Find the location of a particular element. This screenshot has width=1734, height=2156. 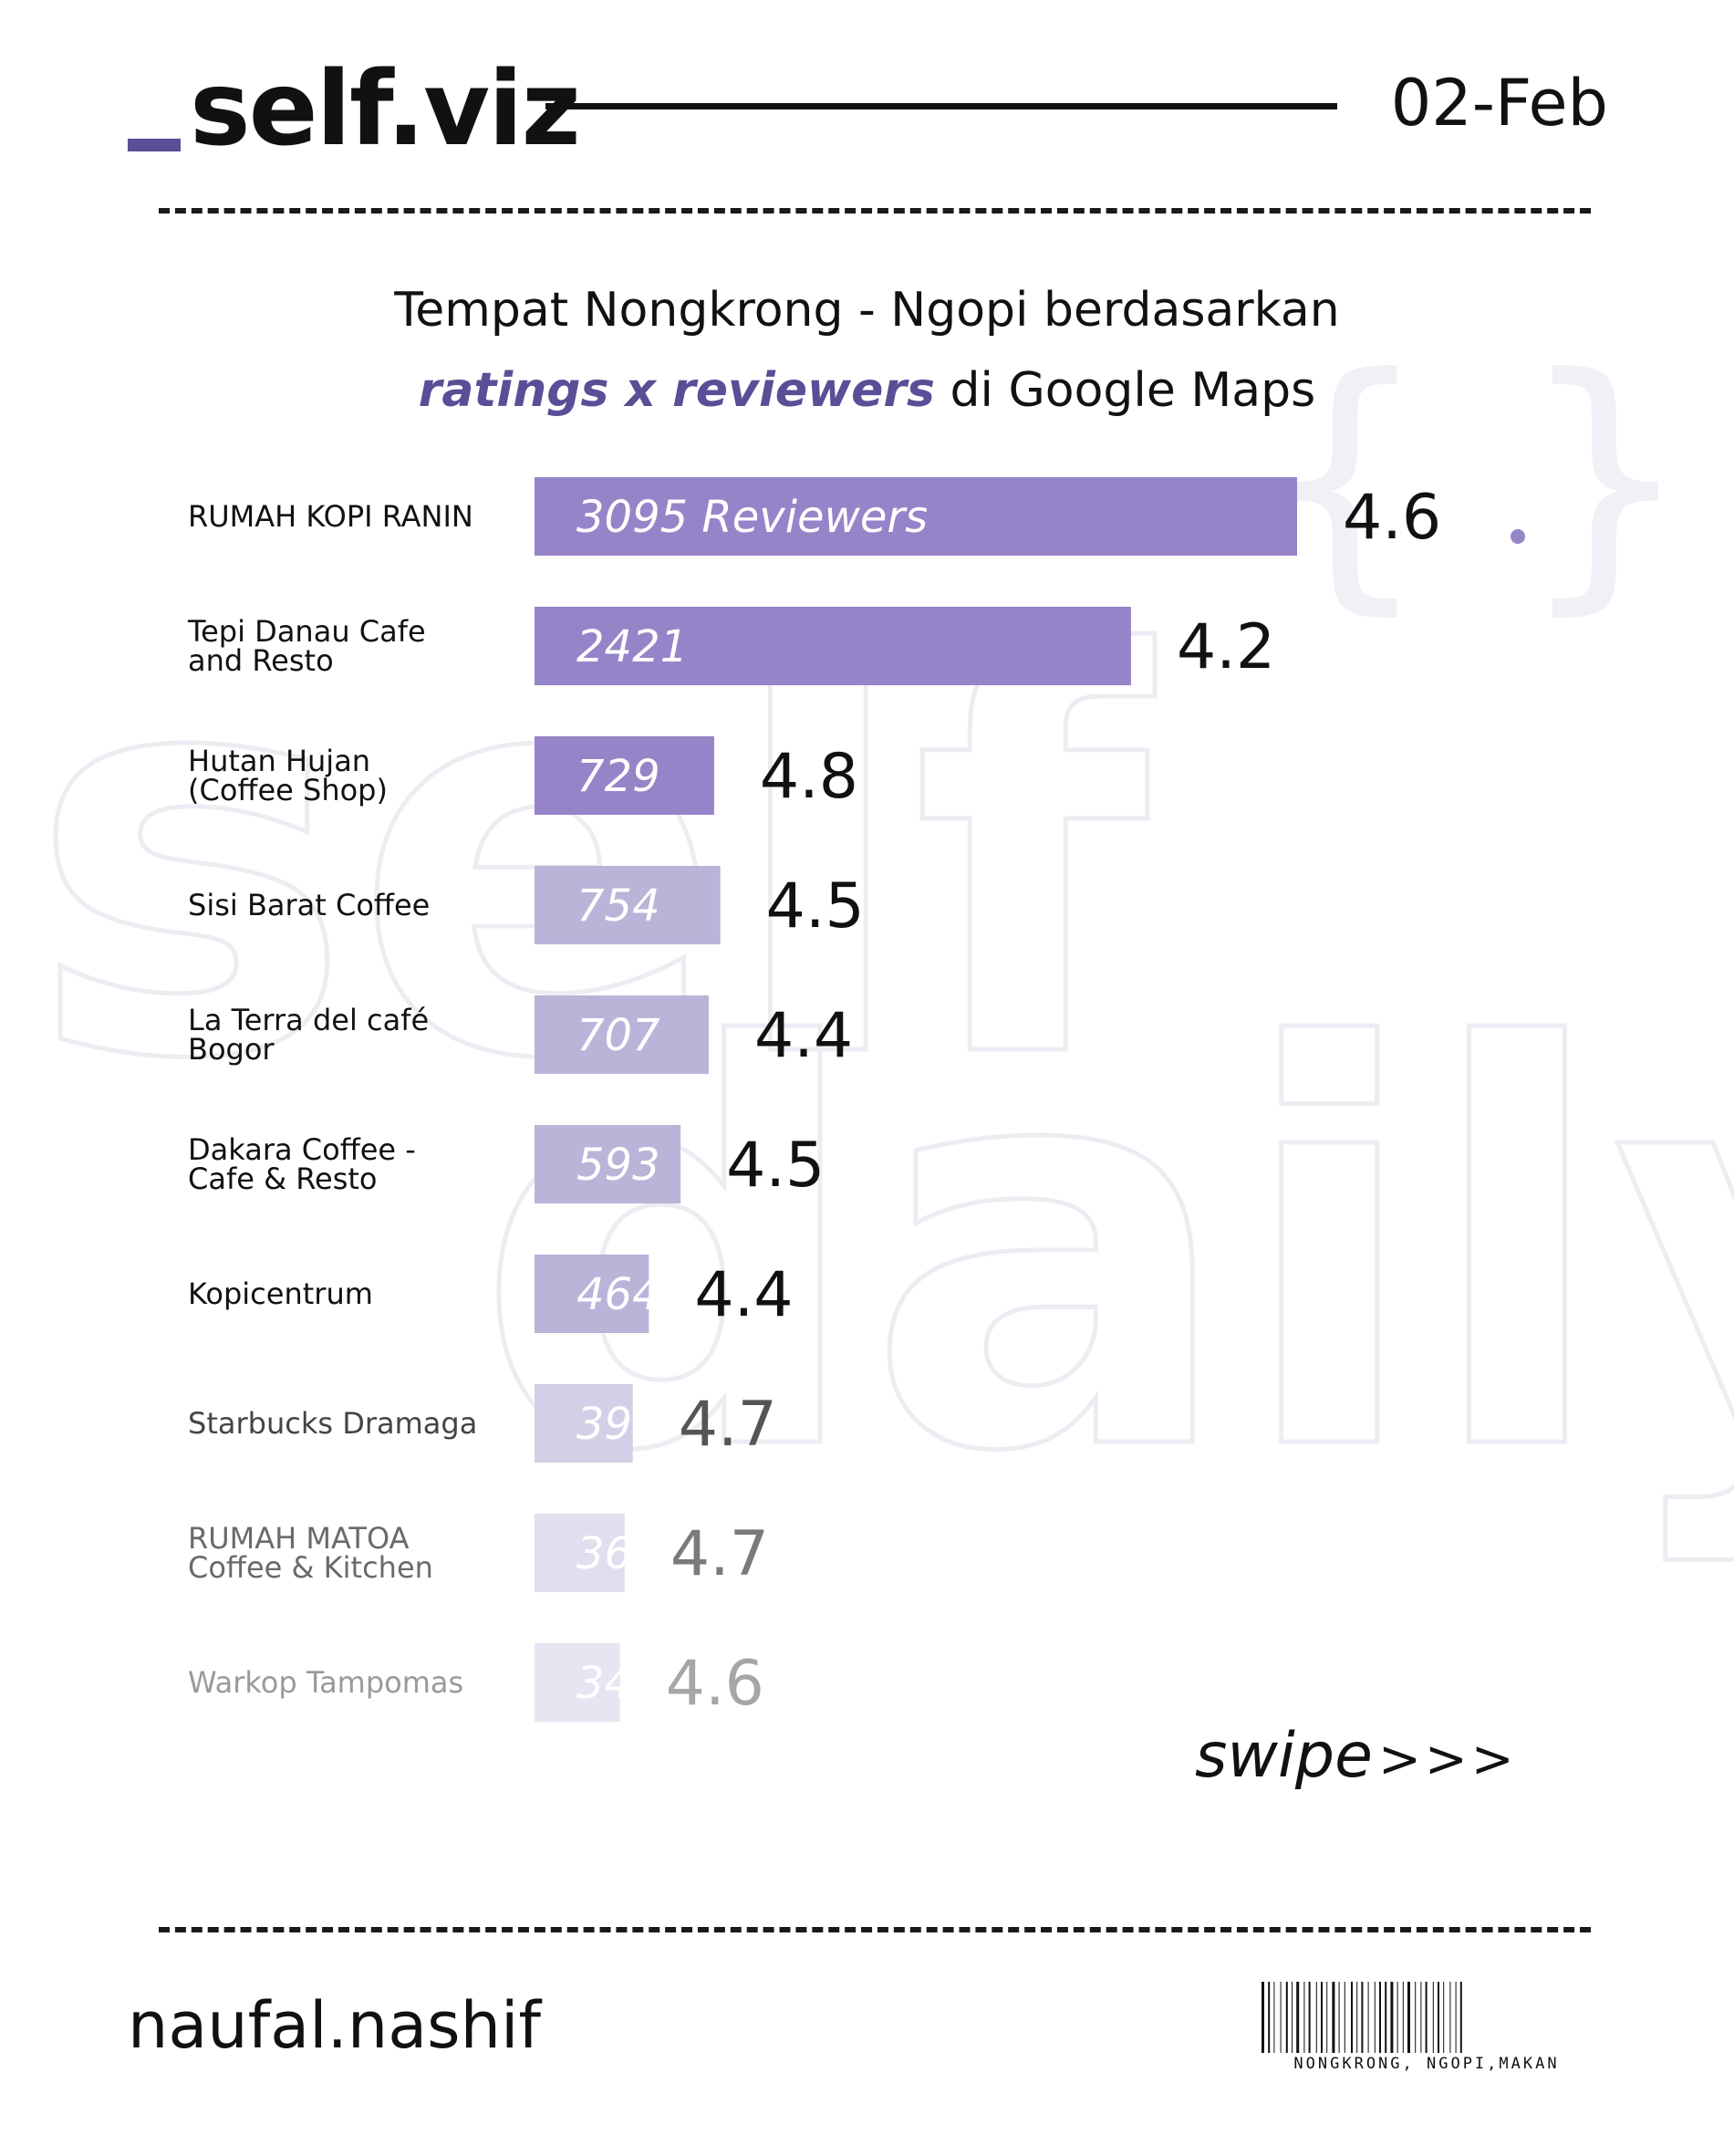

category-label-1: RUMAH KOPI RANIN is located at coordinates (330, 517).